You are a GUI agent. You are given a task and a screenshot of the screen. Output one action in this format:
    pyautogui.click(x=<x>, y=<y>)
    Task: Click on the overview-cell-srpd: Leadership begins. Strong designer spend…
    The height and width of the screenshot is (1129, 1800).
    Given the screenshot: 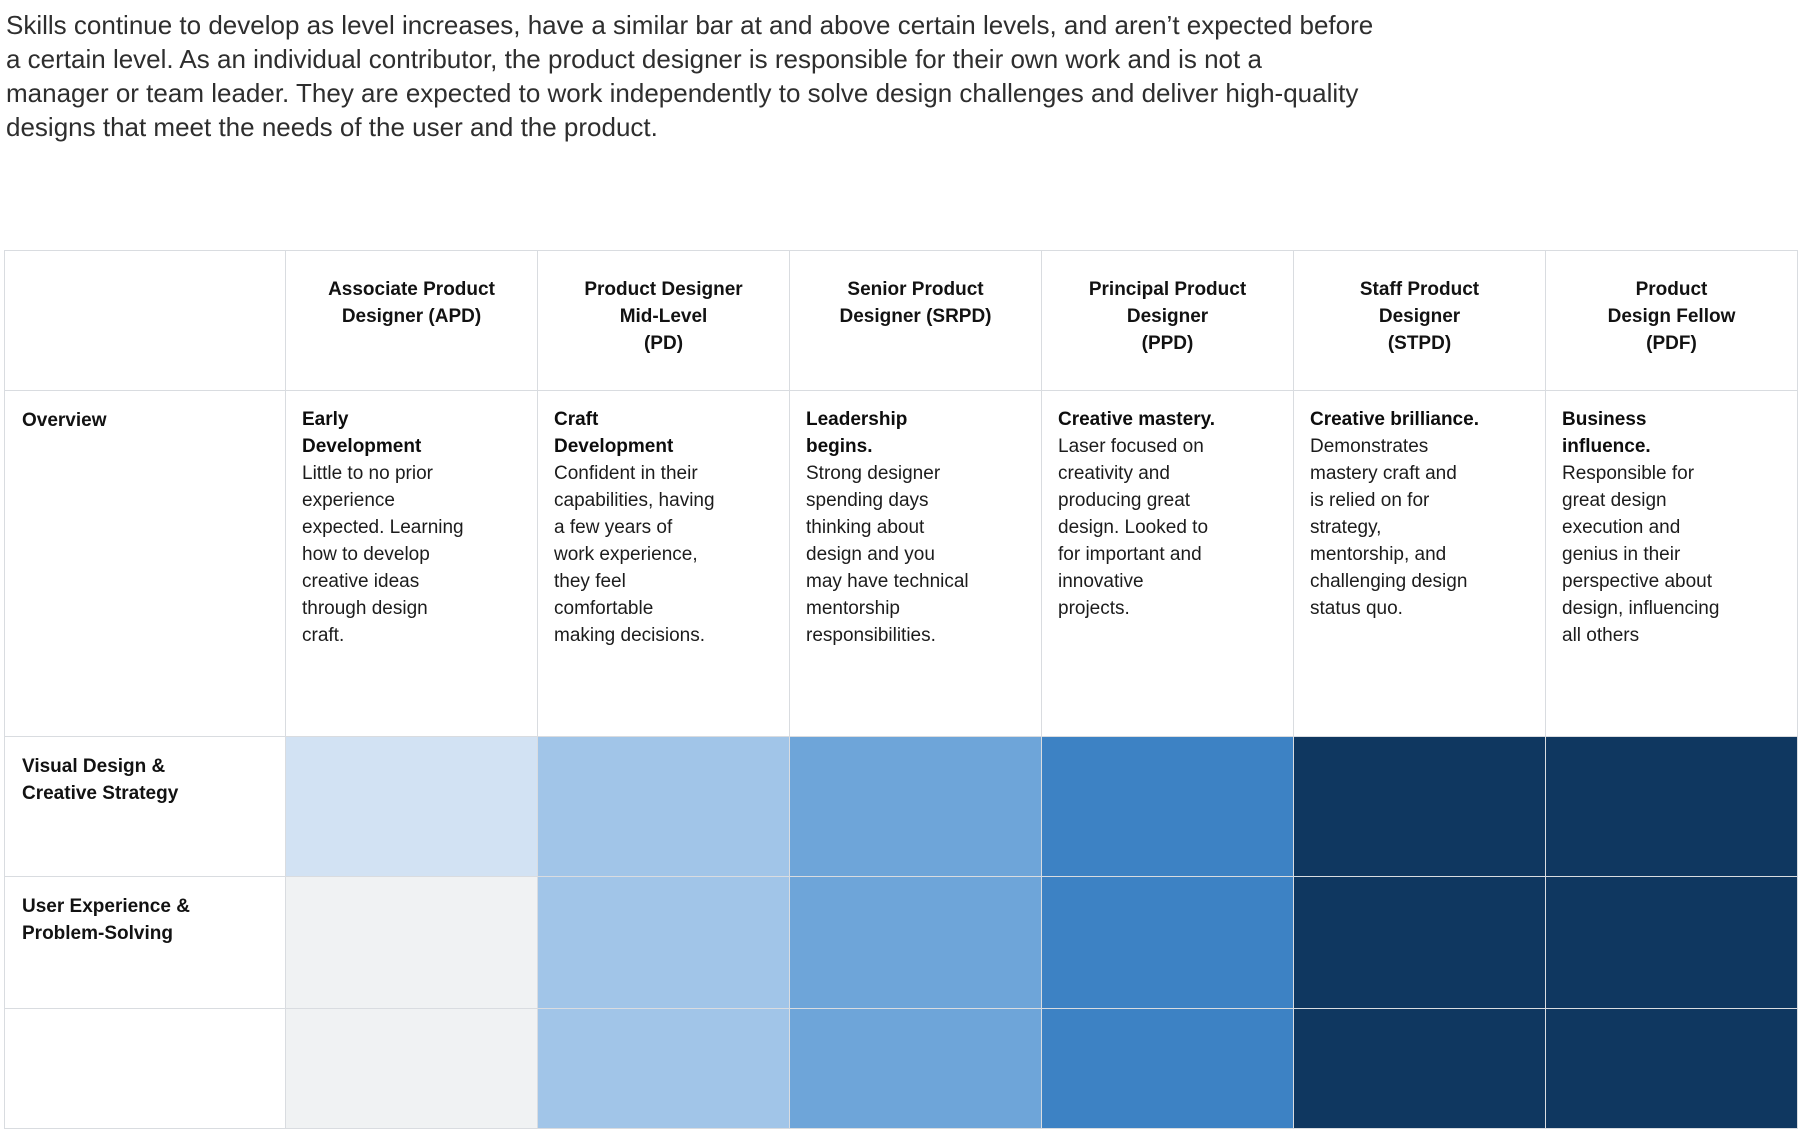 What is the action you would take?
    pyautogui.click(x=915, y=563)
    